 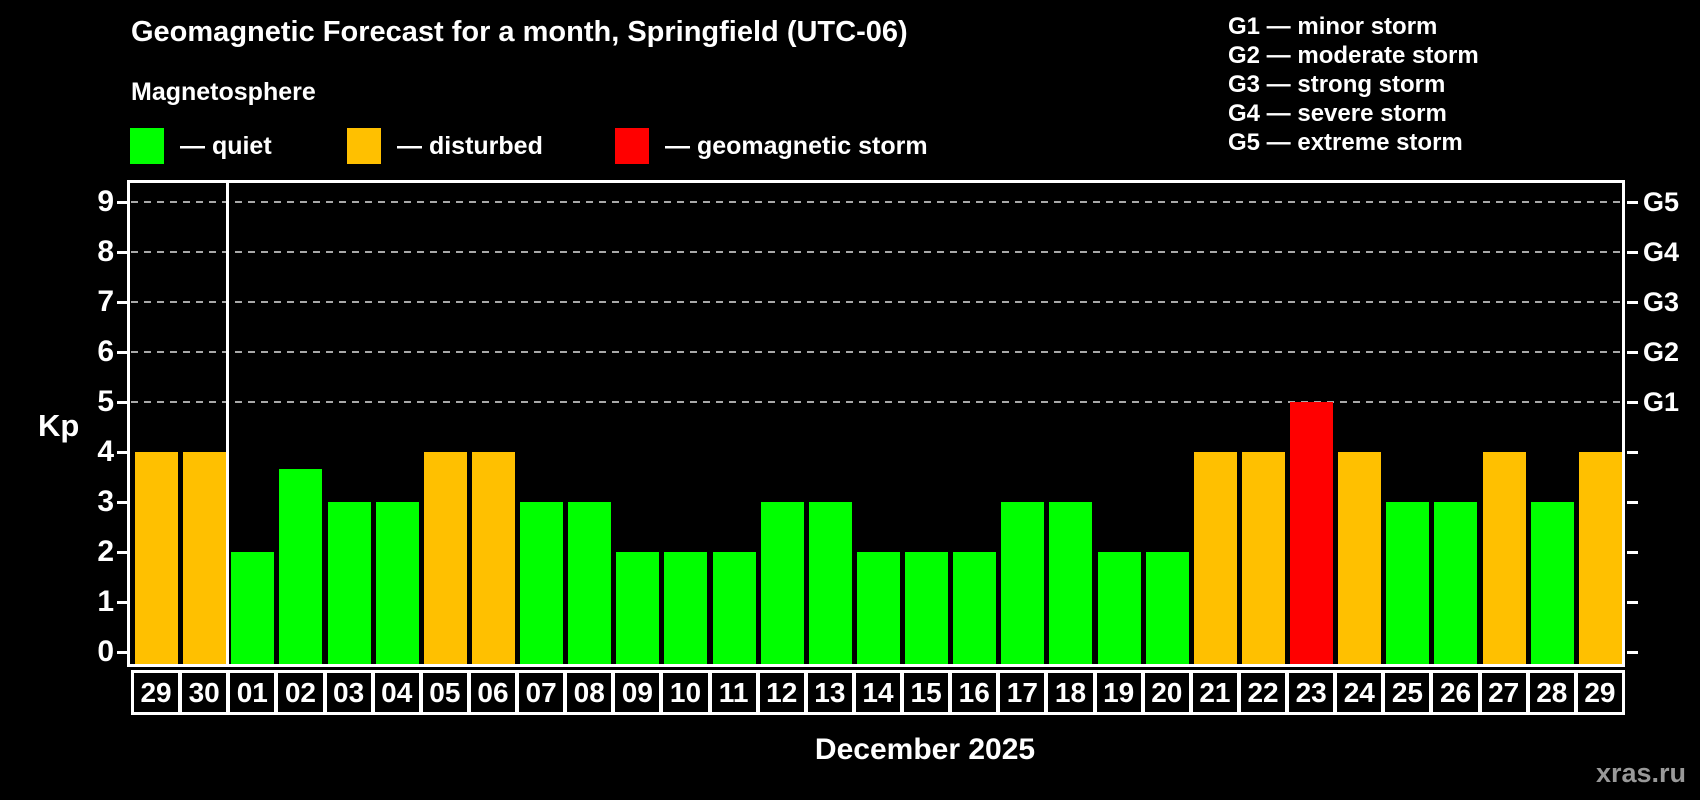 What do you see at coordinates (1345, 142) in the screenshot?
I see `g5-legend-line: G5 — extreme storm` at bounding box center [1345, 142].